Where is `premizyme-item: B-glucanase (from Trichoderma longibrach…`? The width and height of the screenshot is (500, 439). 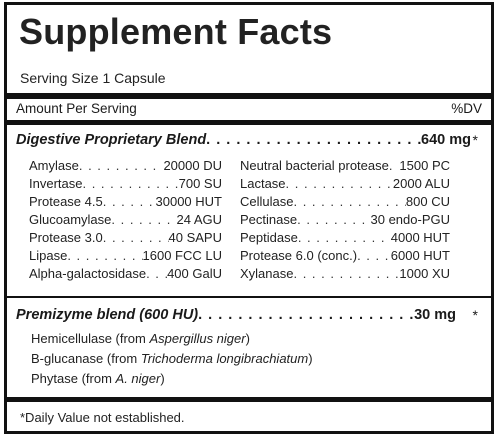 premizyme-item: B-glucanase (from Trichoderma longibrach… is located at coordinates (172, 358).